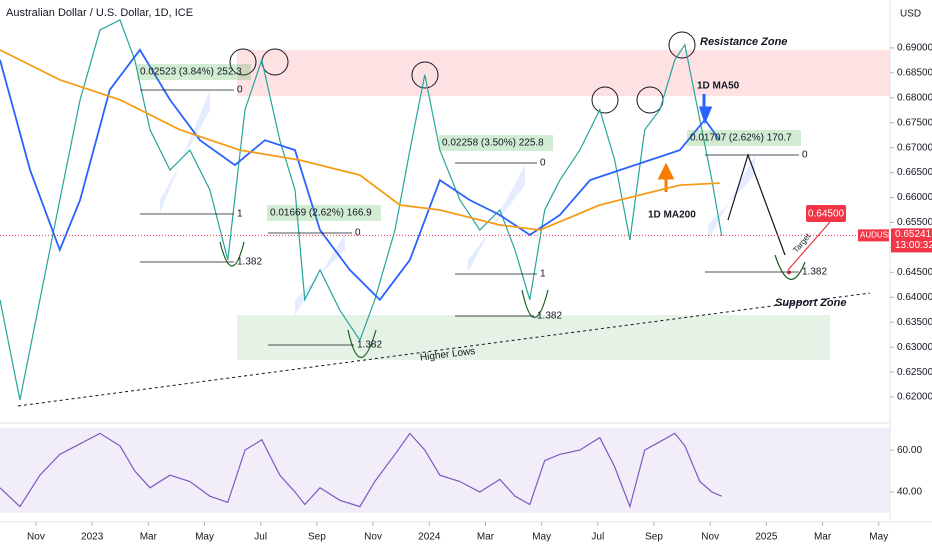  Describe the element at coordinates (99, 13) in the screenshot. I see `chart-title: Australian Dollar / U.S. Dollar, 1D, ICE` at that location.